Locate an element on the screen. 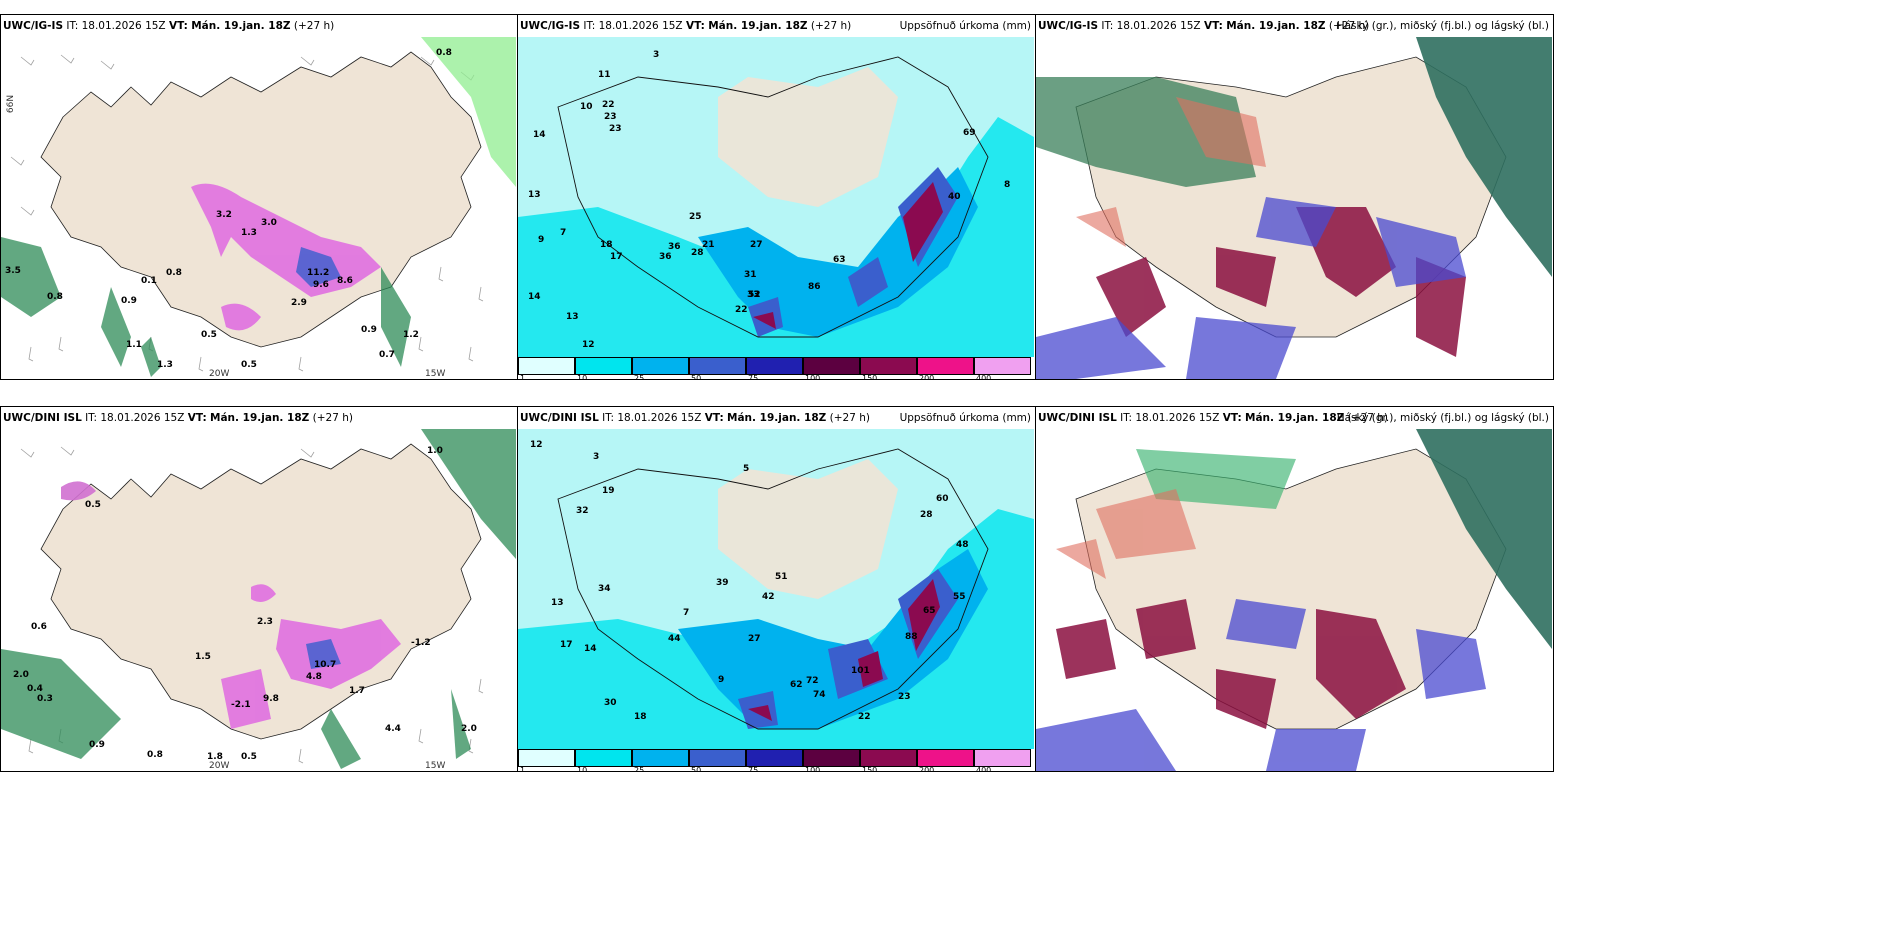  lon-label: 15W is located at coordinates (435, 766).